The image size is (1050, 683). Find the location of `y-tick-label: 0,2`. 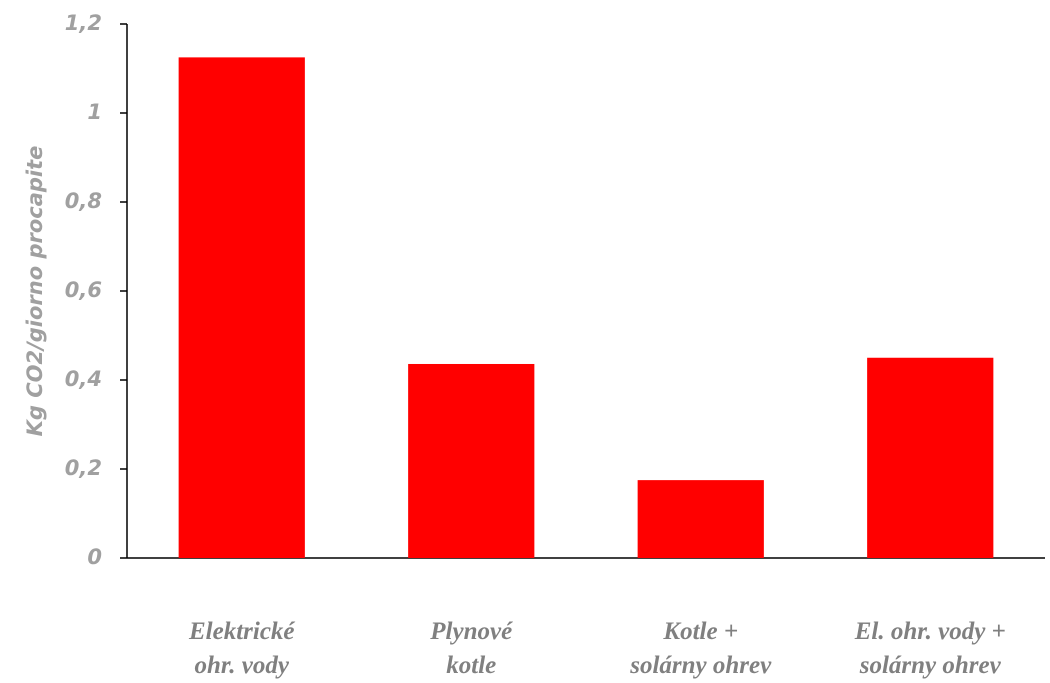

y-tick-label: 0,2 is located at coordinates (83, 468).